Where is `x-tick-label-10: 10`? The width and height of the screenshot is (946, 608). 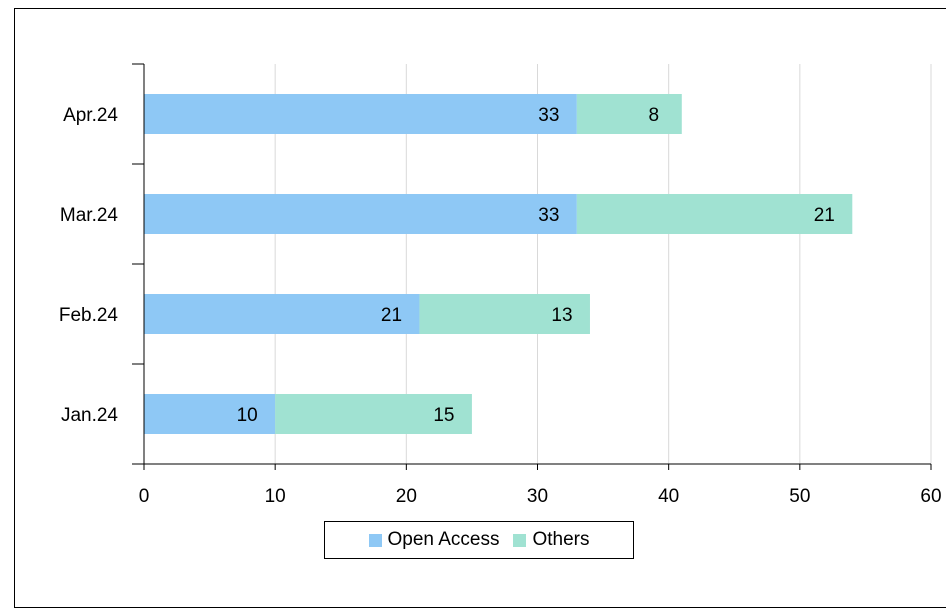 x-tick-label-10: 10 is located at coordinates (275, 496).